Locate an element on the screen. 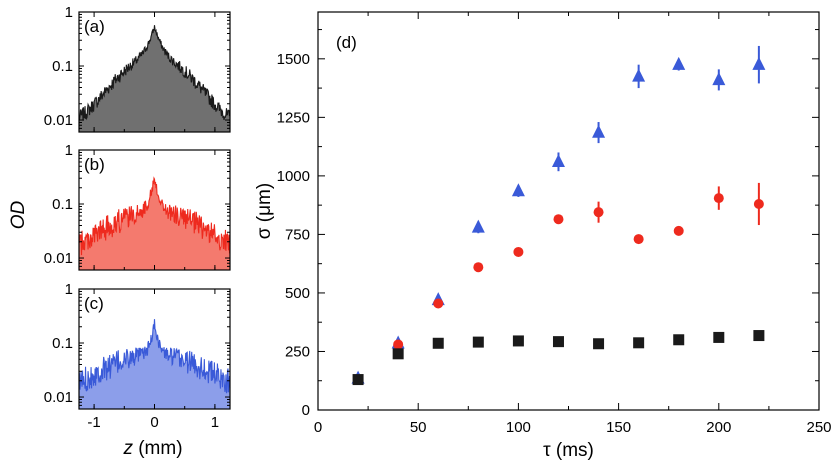 Image resolution: width=831 pixels, height=465 pixels. profile-panel-b: 0.01 0.1 1 (b) is located at coordinates (137, 206).